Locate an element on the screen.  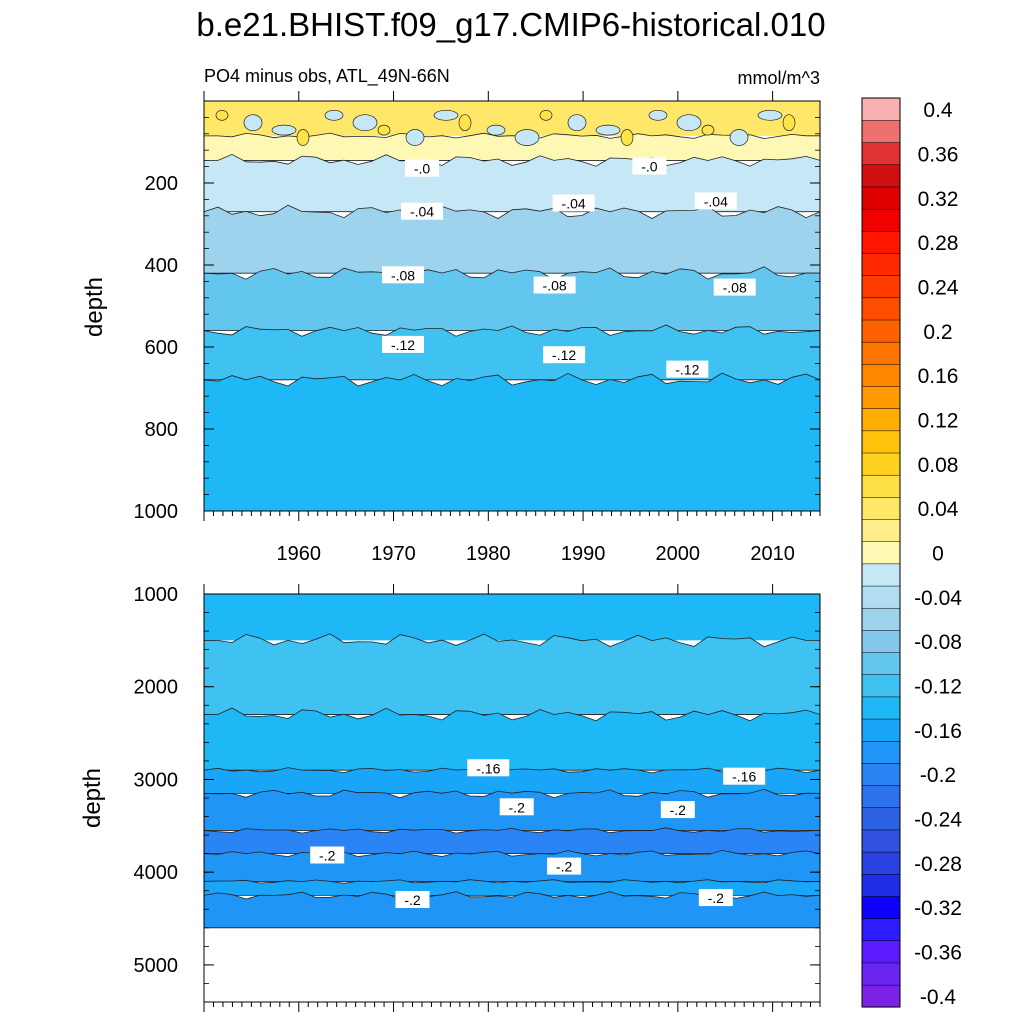
colorbar-label: 0.28 is located at coordinates (938, 243).